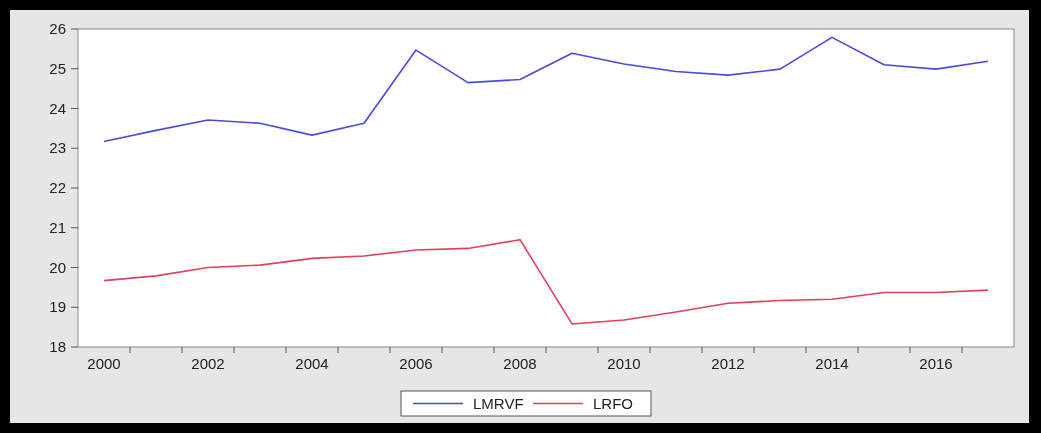  I want to click on y-tick-label: 25, so click(57, 68).